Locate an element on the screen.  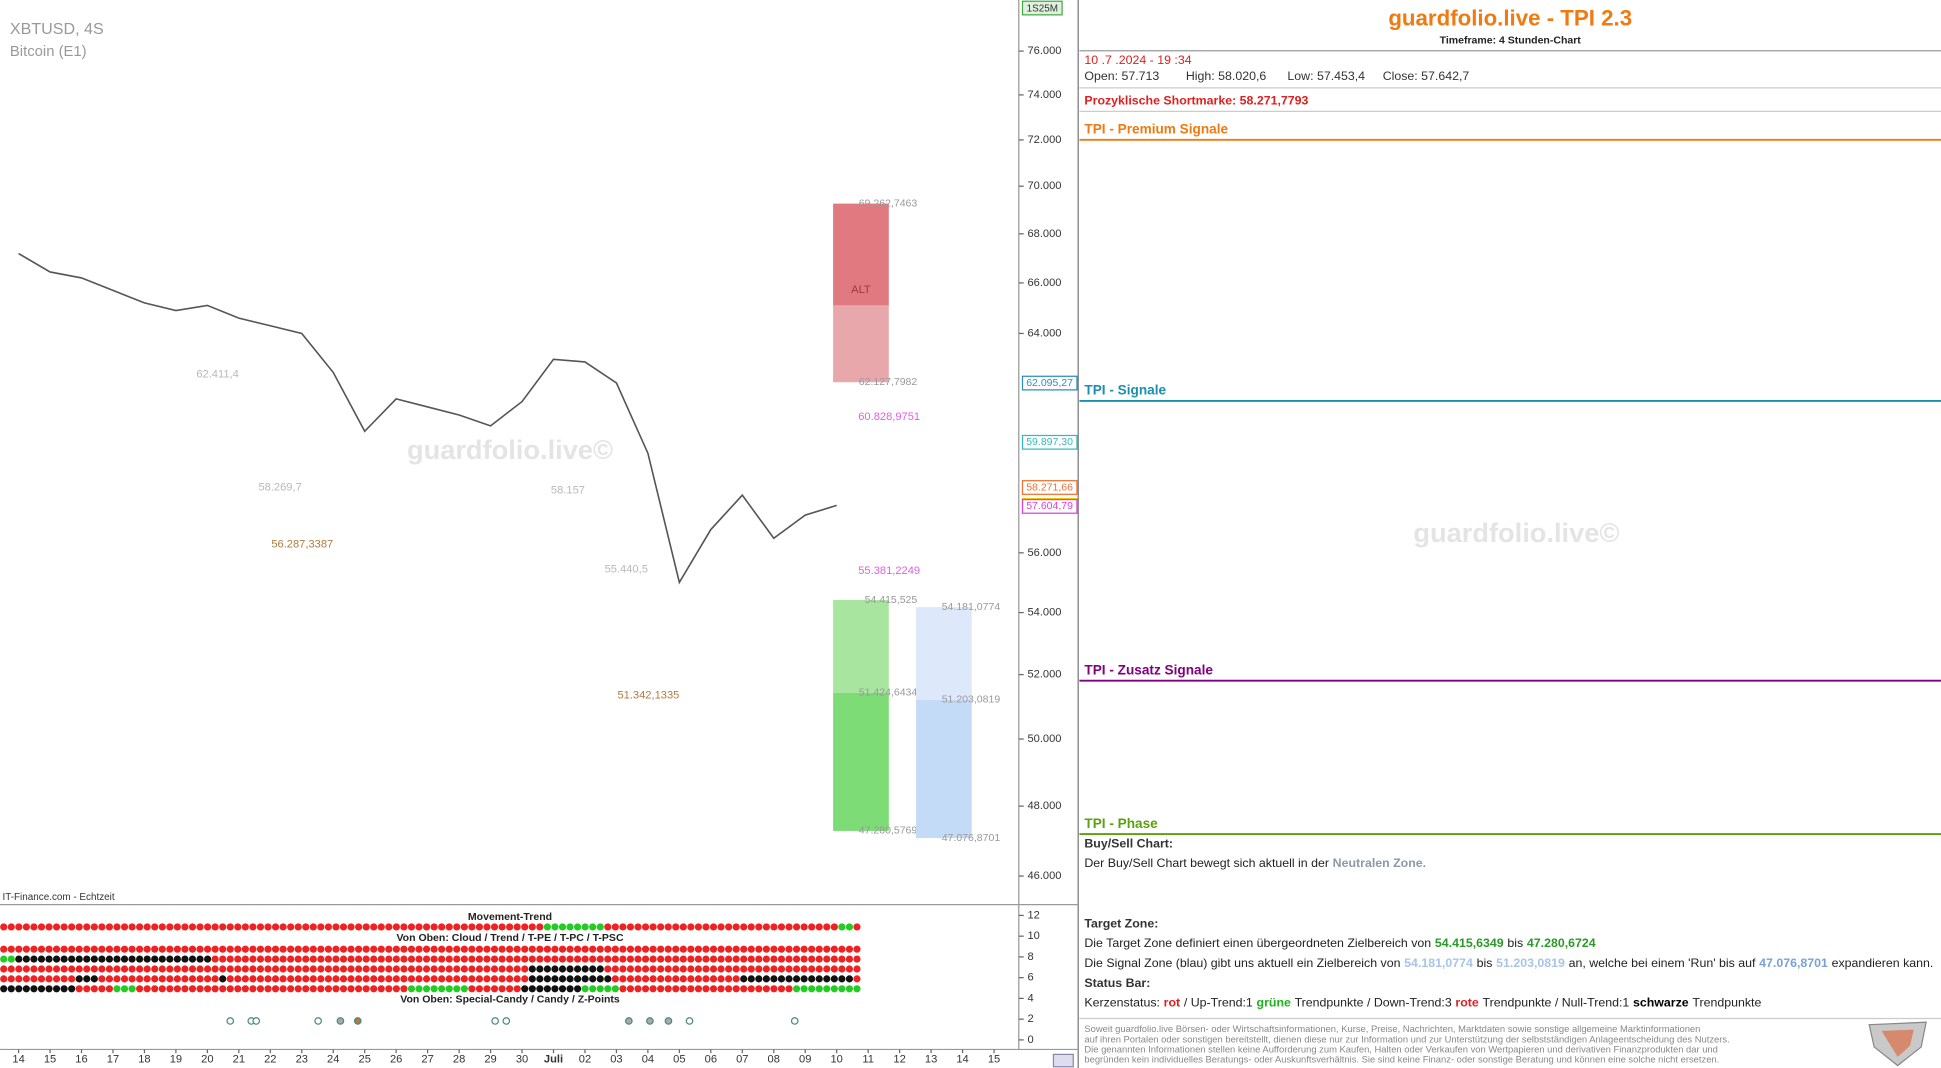
panel-subtitle: Timeframe: 4 Stunden-Chart is located at coordinates (1511, 41).